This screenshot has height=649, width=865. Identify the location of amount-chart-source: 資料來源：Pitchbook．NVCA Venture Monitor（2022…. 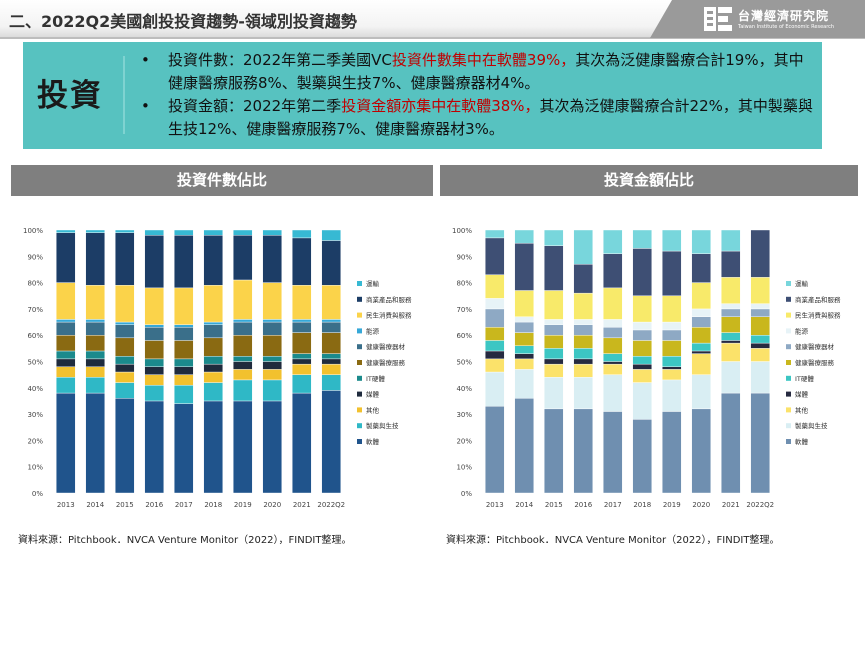
(613, 540).